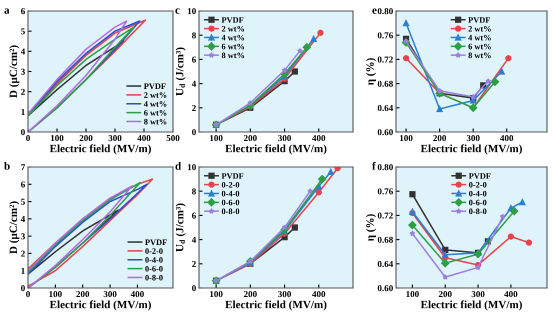 The image size is (554, 321). I want to click on text: f, so click(374, 166).